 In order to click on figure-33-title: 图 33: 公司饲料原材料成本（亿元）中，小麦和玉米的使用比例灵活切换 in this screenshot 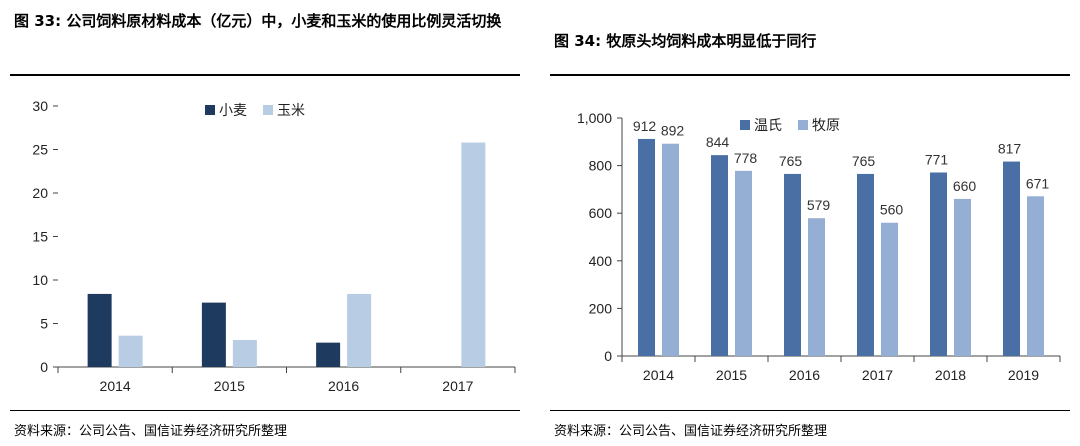, I will do `click(266, 21)`.